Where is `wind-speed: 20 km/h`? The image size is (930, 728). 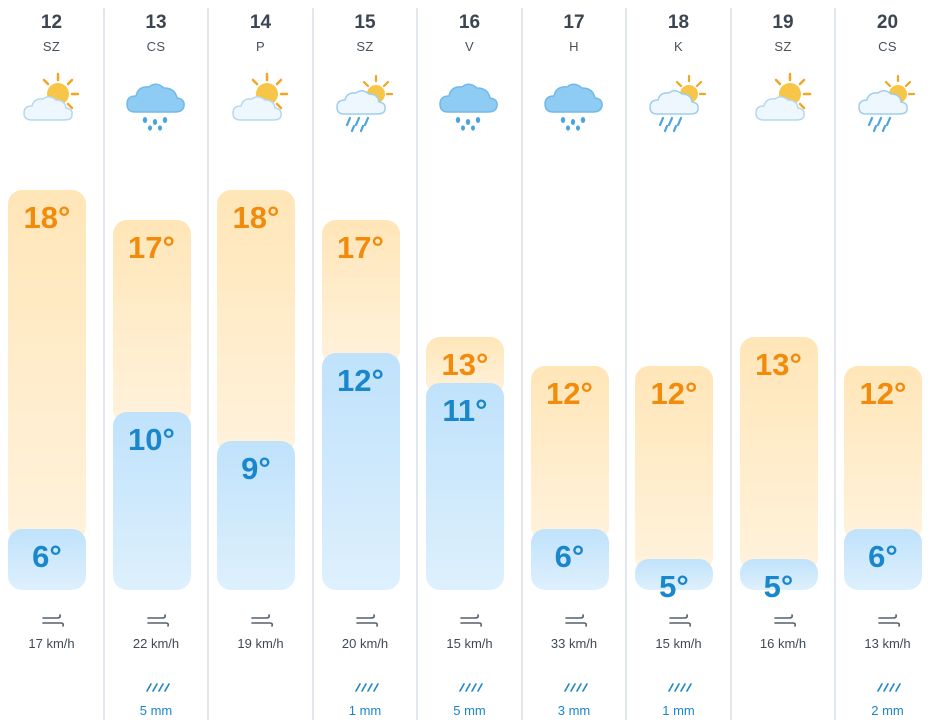 wind-speed: 20 km/h is located at coordinates (365, 643).